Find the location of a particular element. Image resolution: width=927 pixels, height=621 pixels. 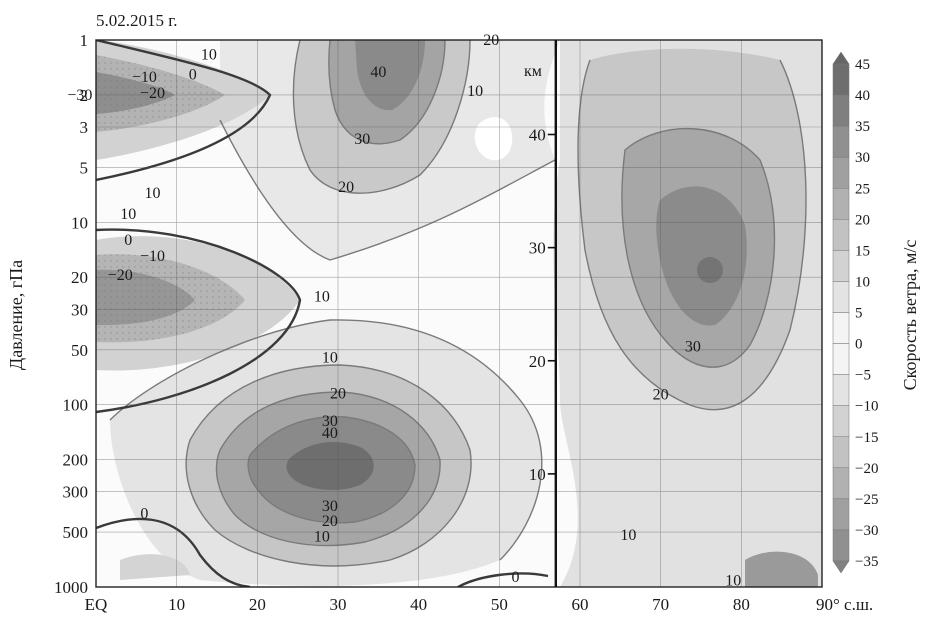

colorbar-tick-label: 20 is located at coordinates (862, 220).